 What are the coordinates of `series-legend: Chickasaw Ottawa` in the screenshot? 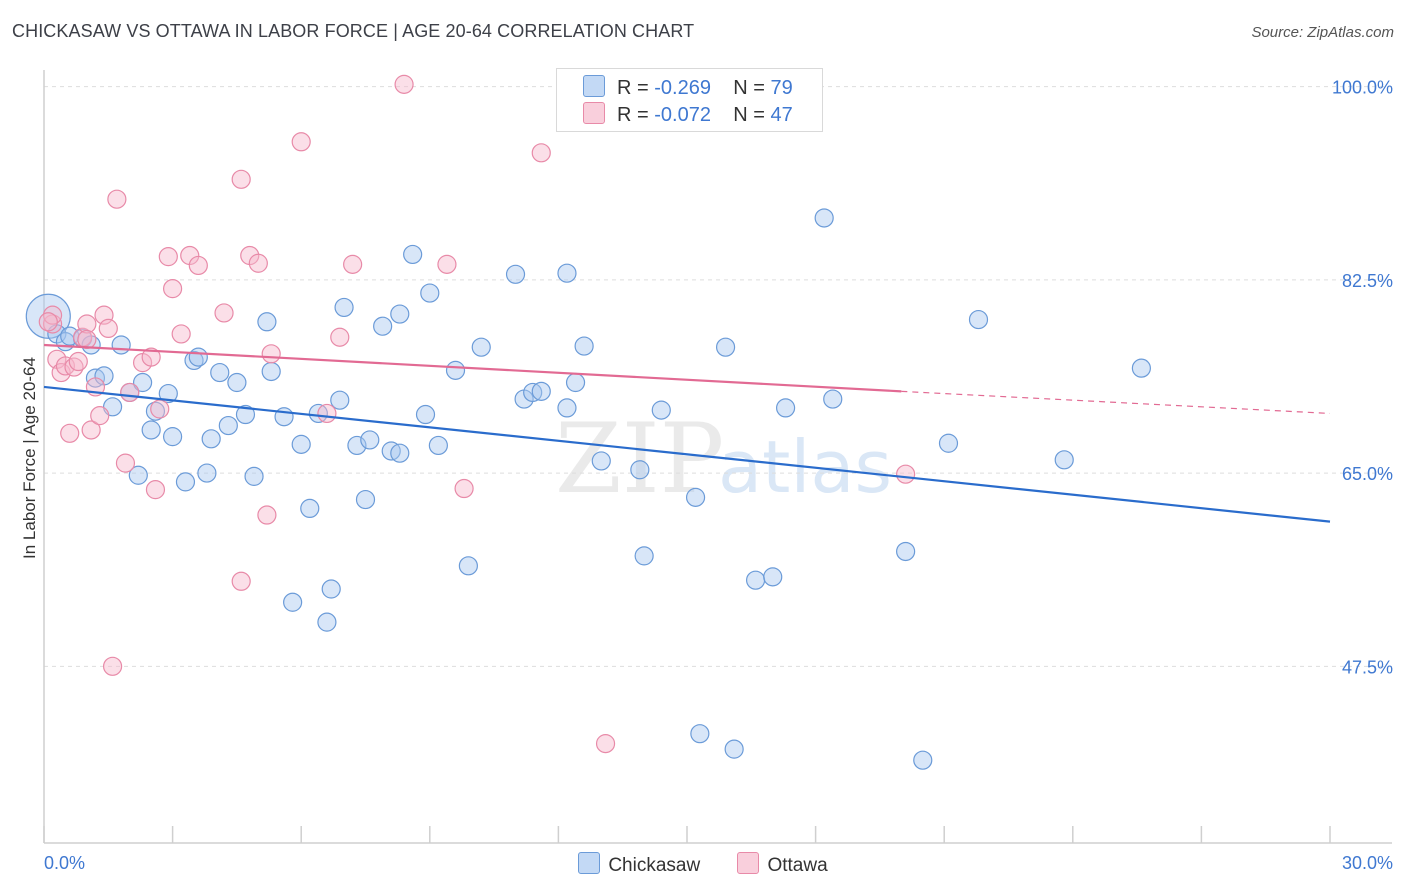 It's located at (703, 864).